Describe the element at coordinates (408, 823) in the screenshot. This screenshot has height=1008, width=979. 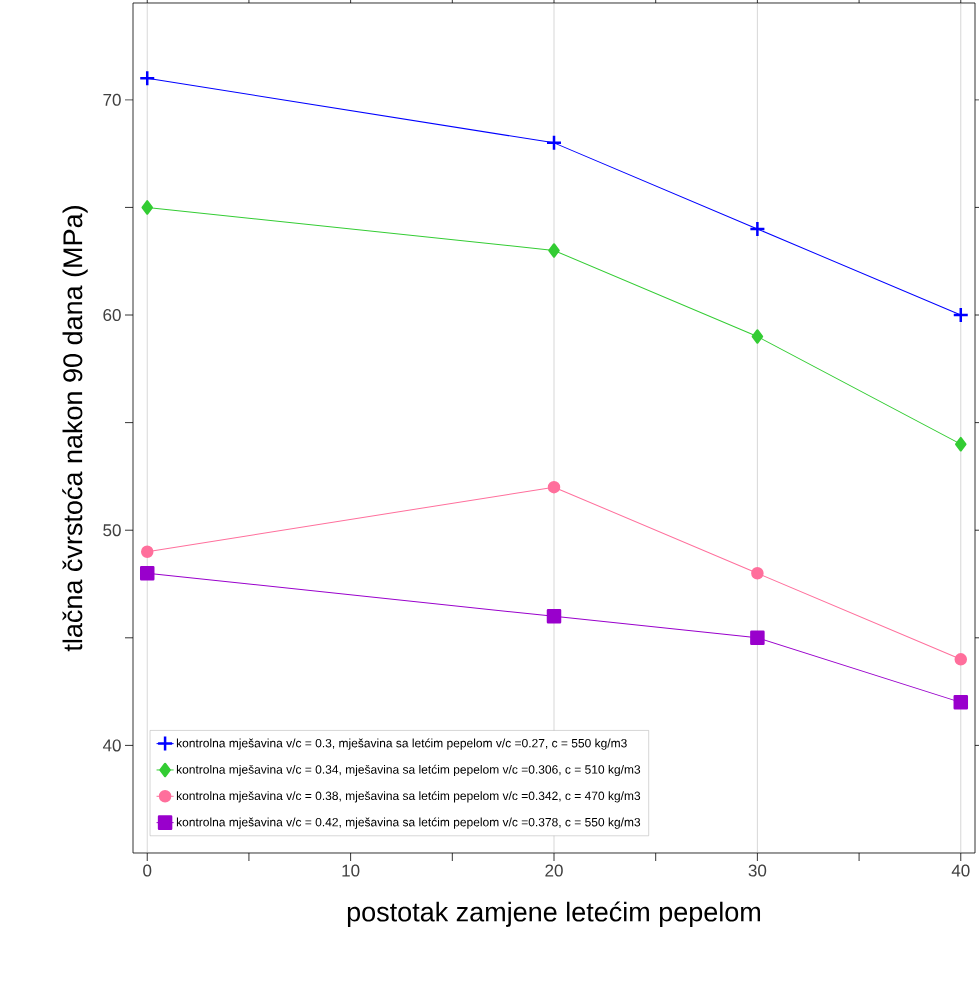
I see `legend-label: kontrolna mješavina v/c = 0.42, mješavina sa letćim pepelom v/c =0.378, c = 550 kg/m3` at that location.